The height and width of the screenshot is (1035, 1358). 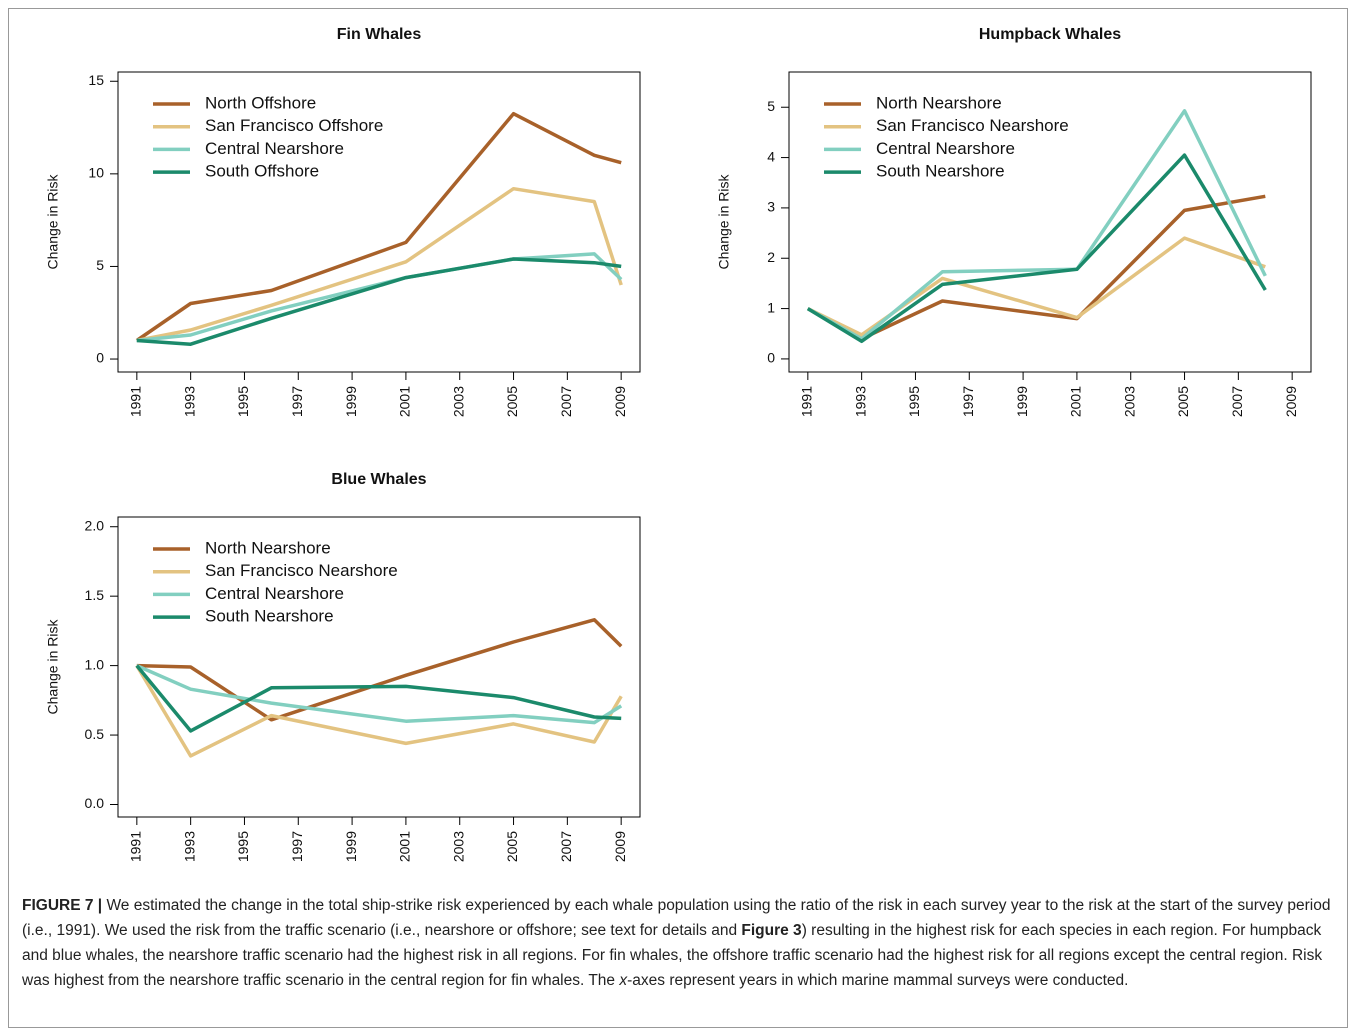 I want to click on y-tick-label: 2.0, so click(x=95, y=525).